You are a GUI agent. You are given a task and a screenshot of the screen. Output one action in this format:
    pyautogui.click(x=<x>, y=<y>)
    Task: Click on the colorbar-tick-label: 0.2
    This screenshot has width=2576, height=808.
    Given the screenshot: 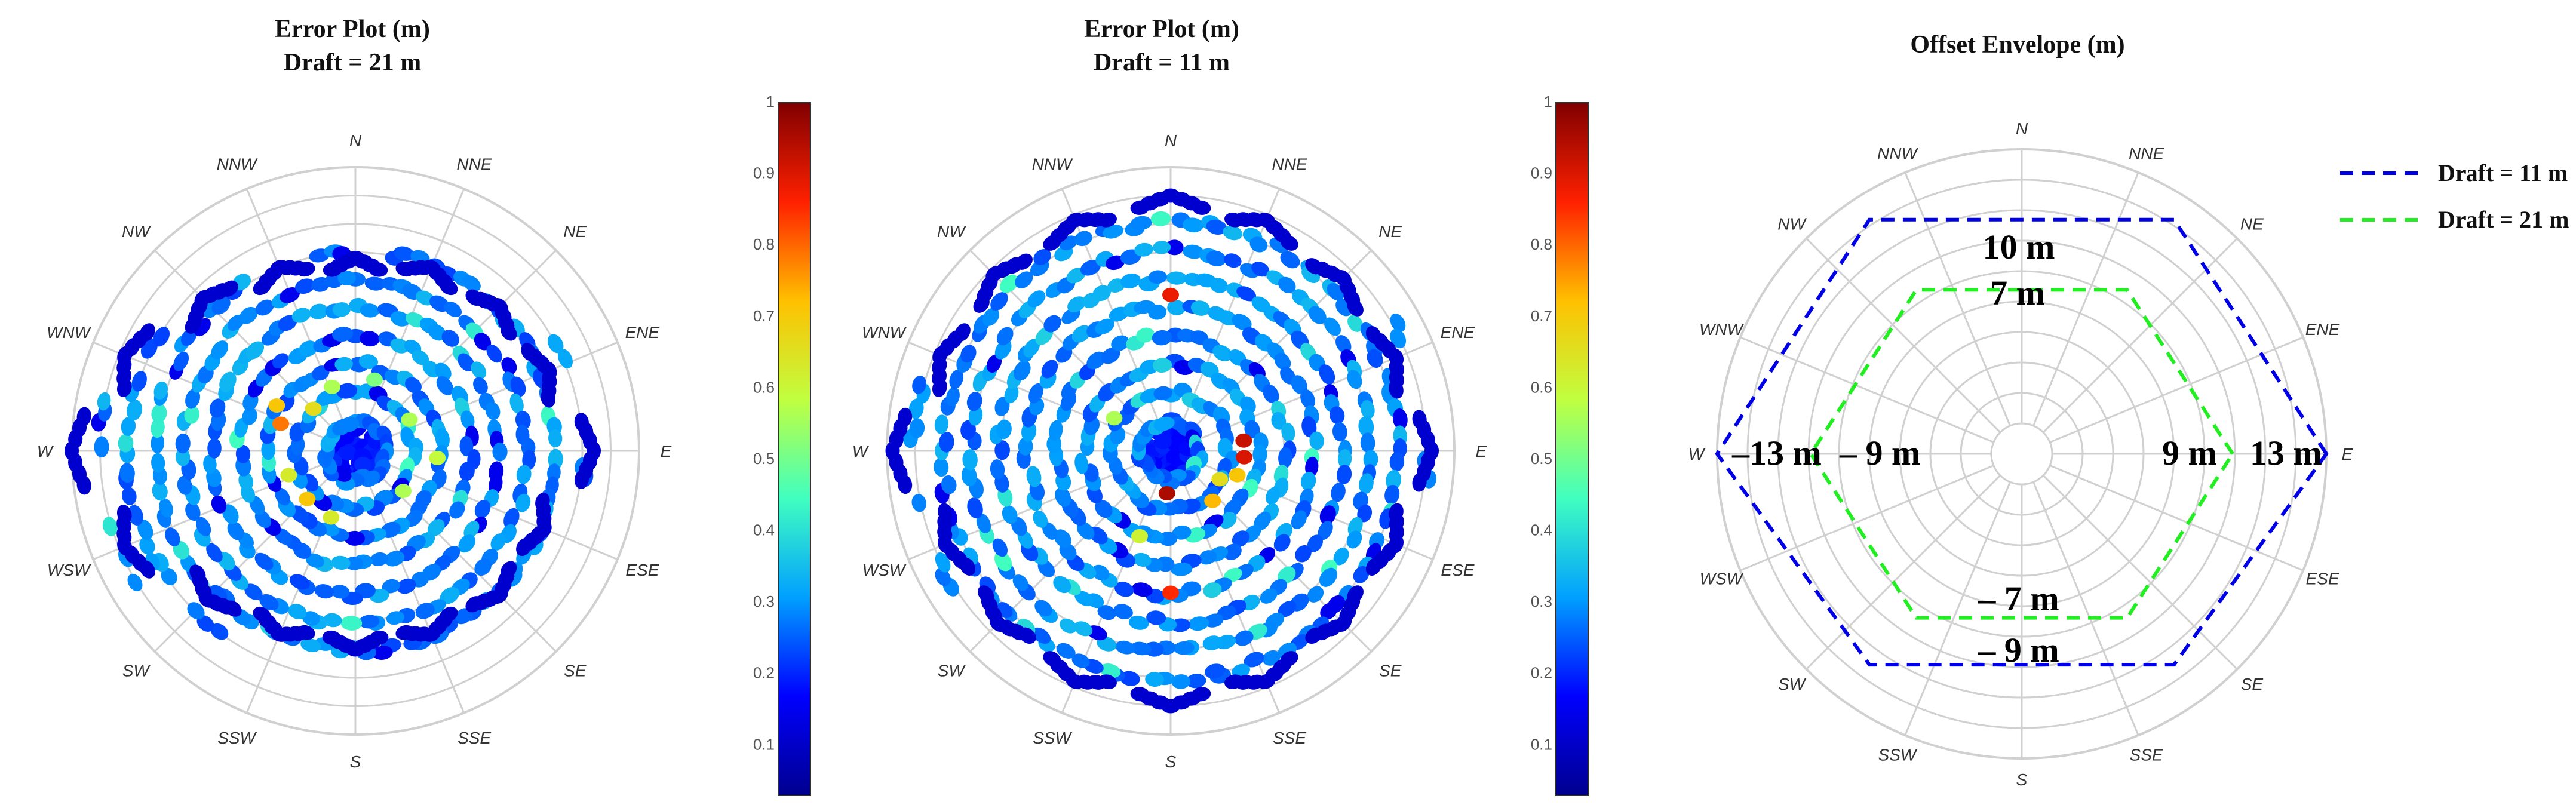 What is the action you would take?
    pyautogui.click(x=764, y=673)
    